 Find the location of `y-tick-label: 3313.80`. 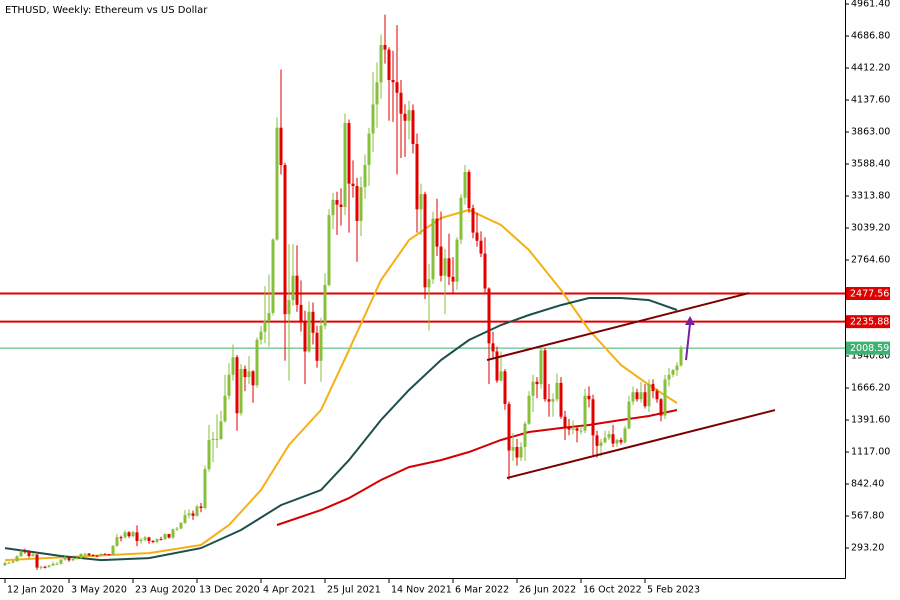

y-tick-label: 3313.80 is located at coordinates (870, 196).